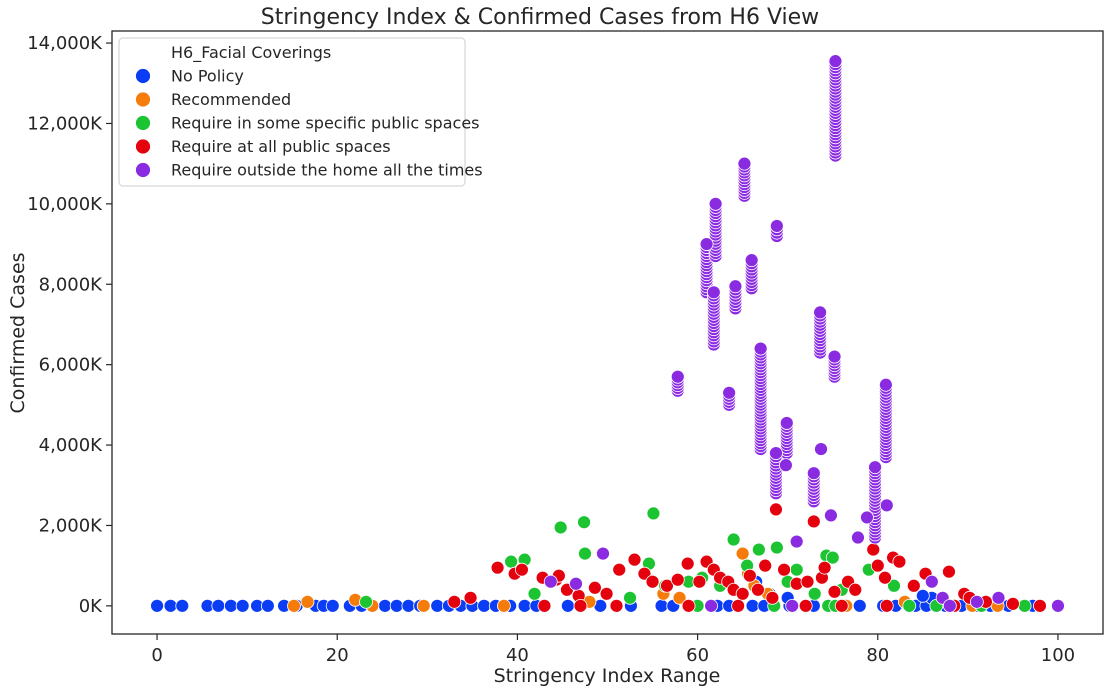 The width and height of the screenshot is (1109, 693). I want to click on y-tick-label: 14,000K, so click(65, 43).